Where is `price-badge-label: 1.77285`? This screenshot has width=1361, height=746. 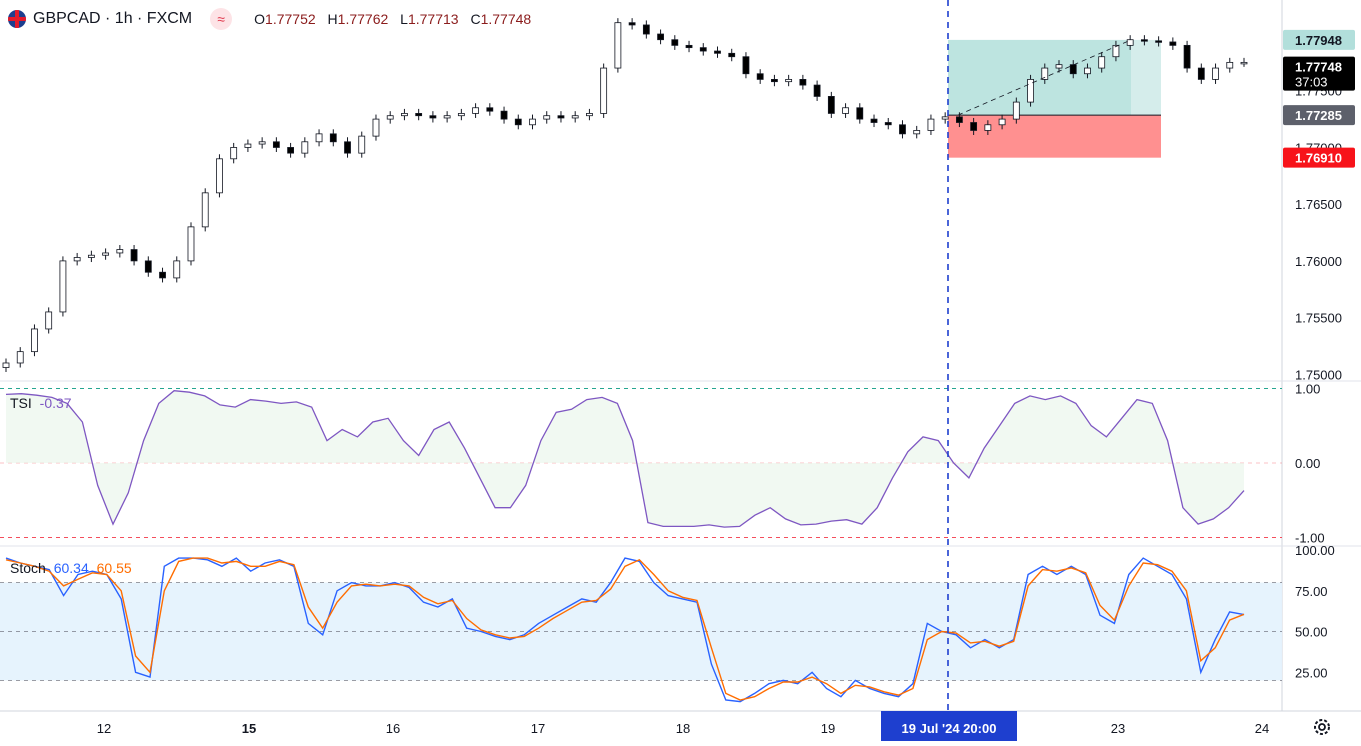
price-badge-label: 1.77285 is located at coordinates (1318, 115).